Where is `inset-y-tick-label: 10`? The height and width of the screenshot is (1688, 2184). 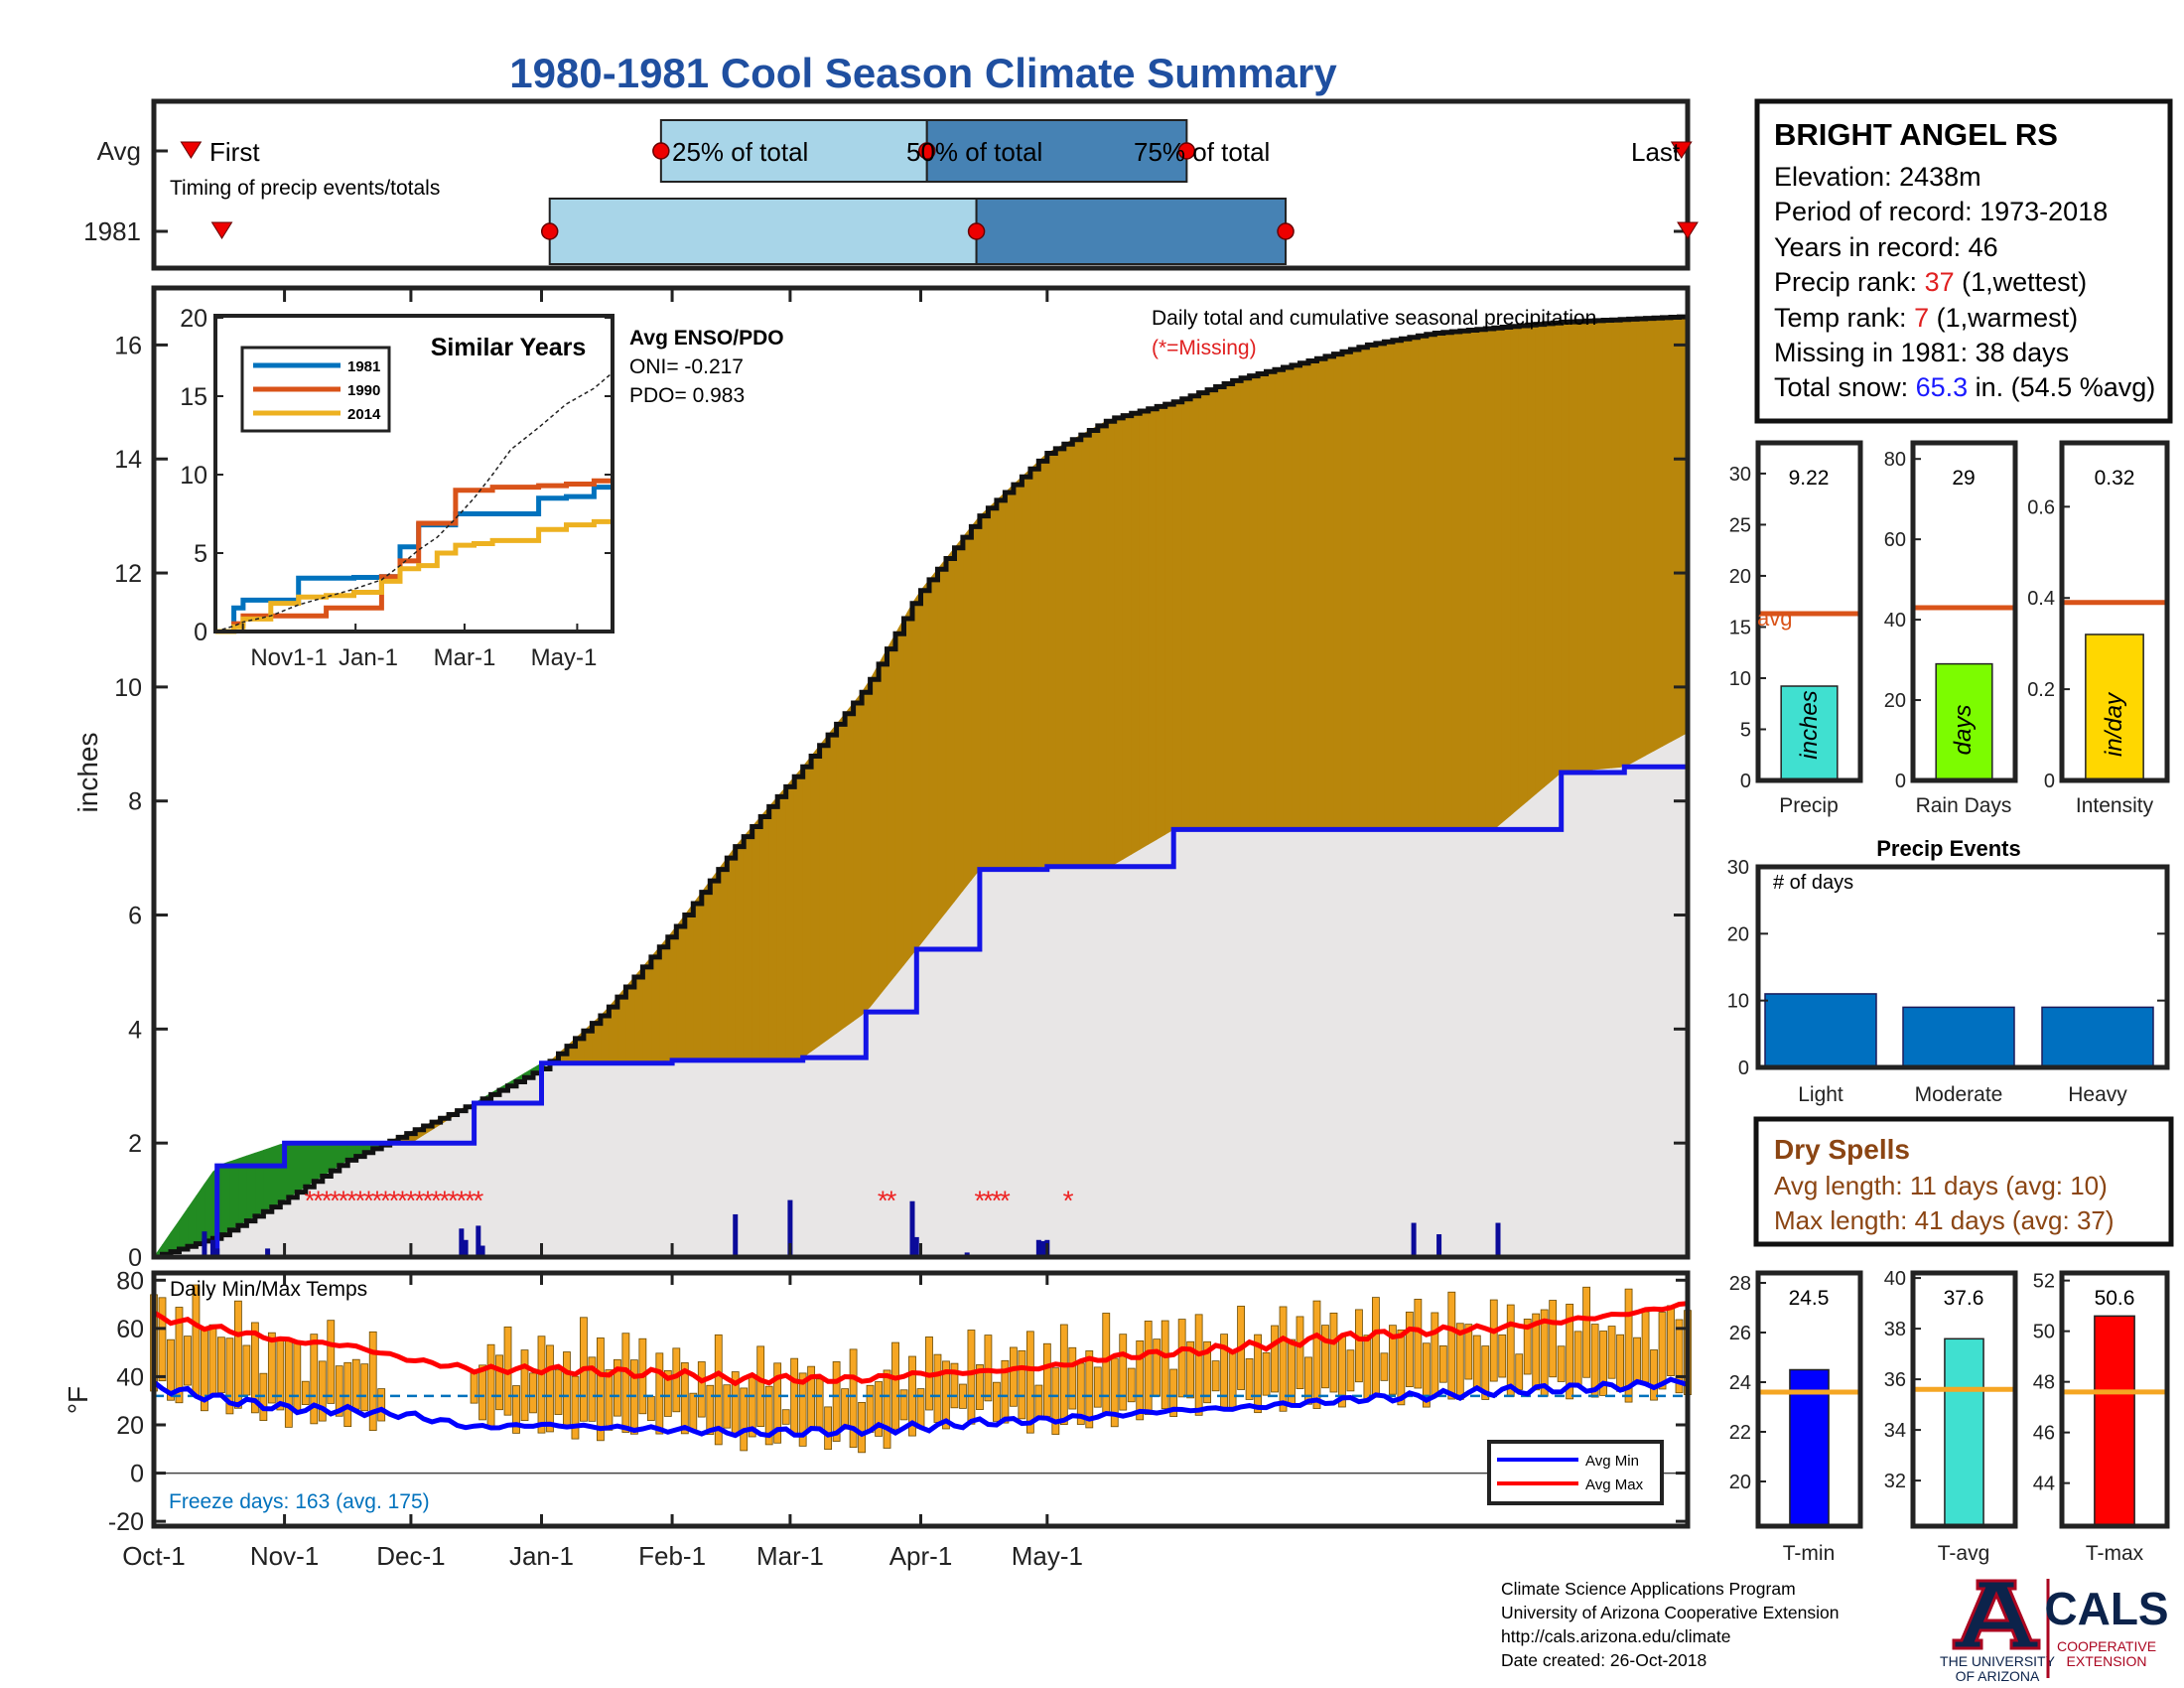 inset-y-tick-label: 10 is located at coordinates (193, 476).